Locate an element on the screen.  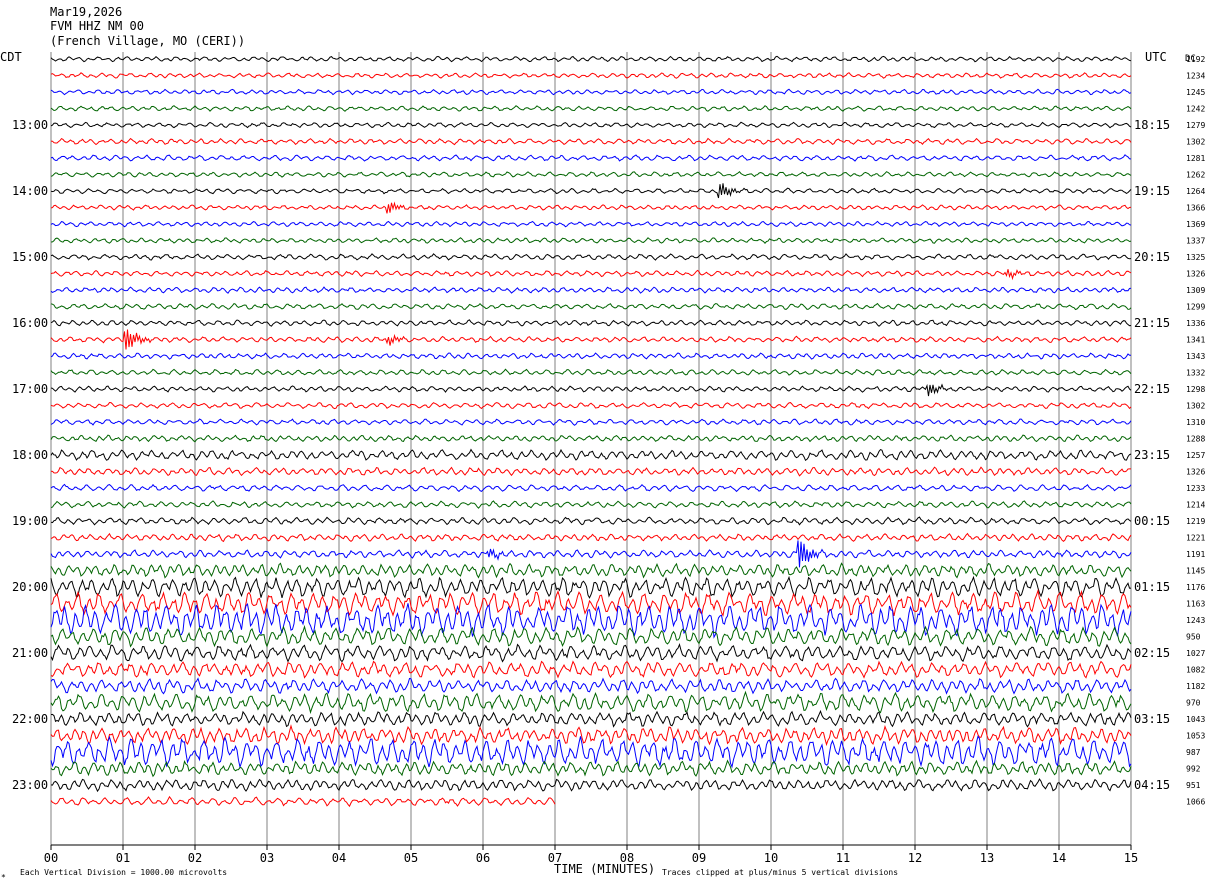
dc-offset-label: 1233 is located at coordinates (1195, 488).